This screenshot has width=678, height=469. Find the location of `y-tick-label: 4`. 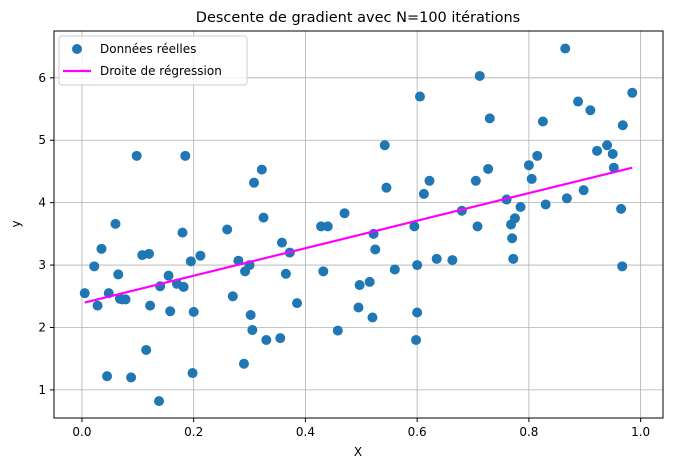

y-tick-label: 4 is located at coordinates (42, 203).